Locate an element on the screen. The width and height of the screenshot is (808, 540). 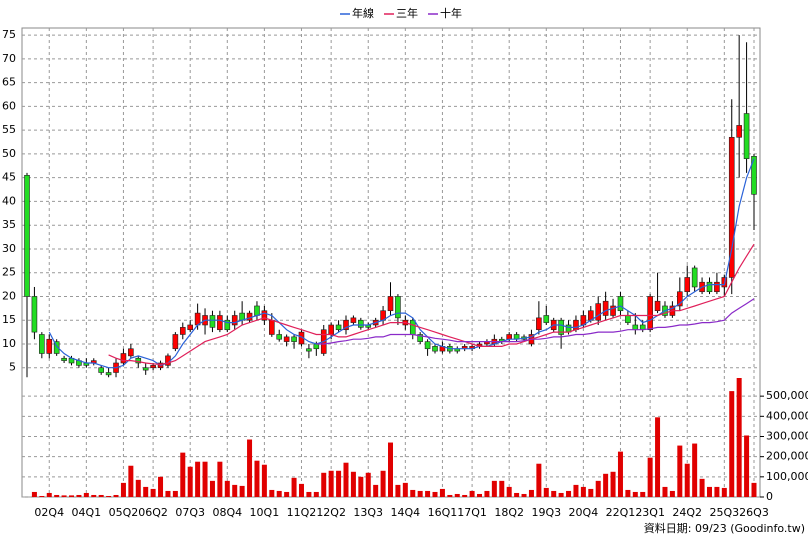
x-tick-label: 06Q2 is located at coordinates (153, 512).